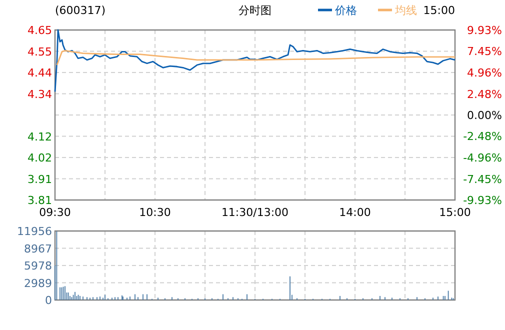 The height and width of the screenshot is (330, 505). Describe the element at coordinates (40, 137) in the screenshot. I see `y-tick-label: 4.12` at that location.